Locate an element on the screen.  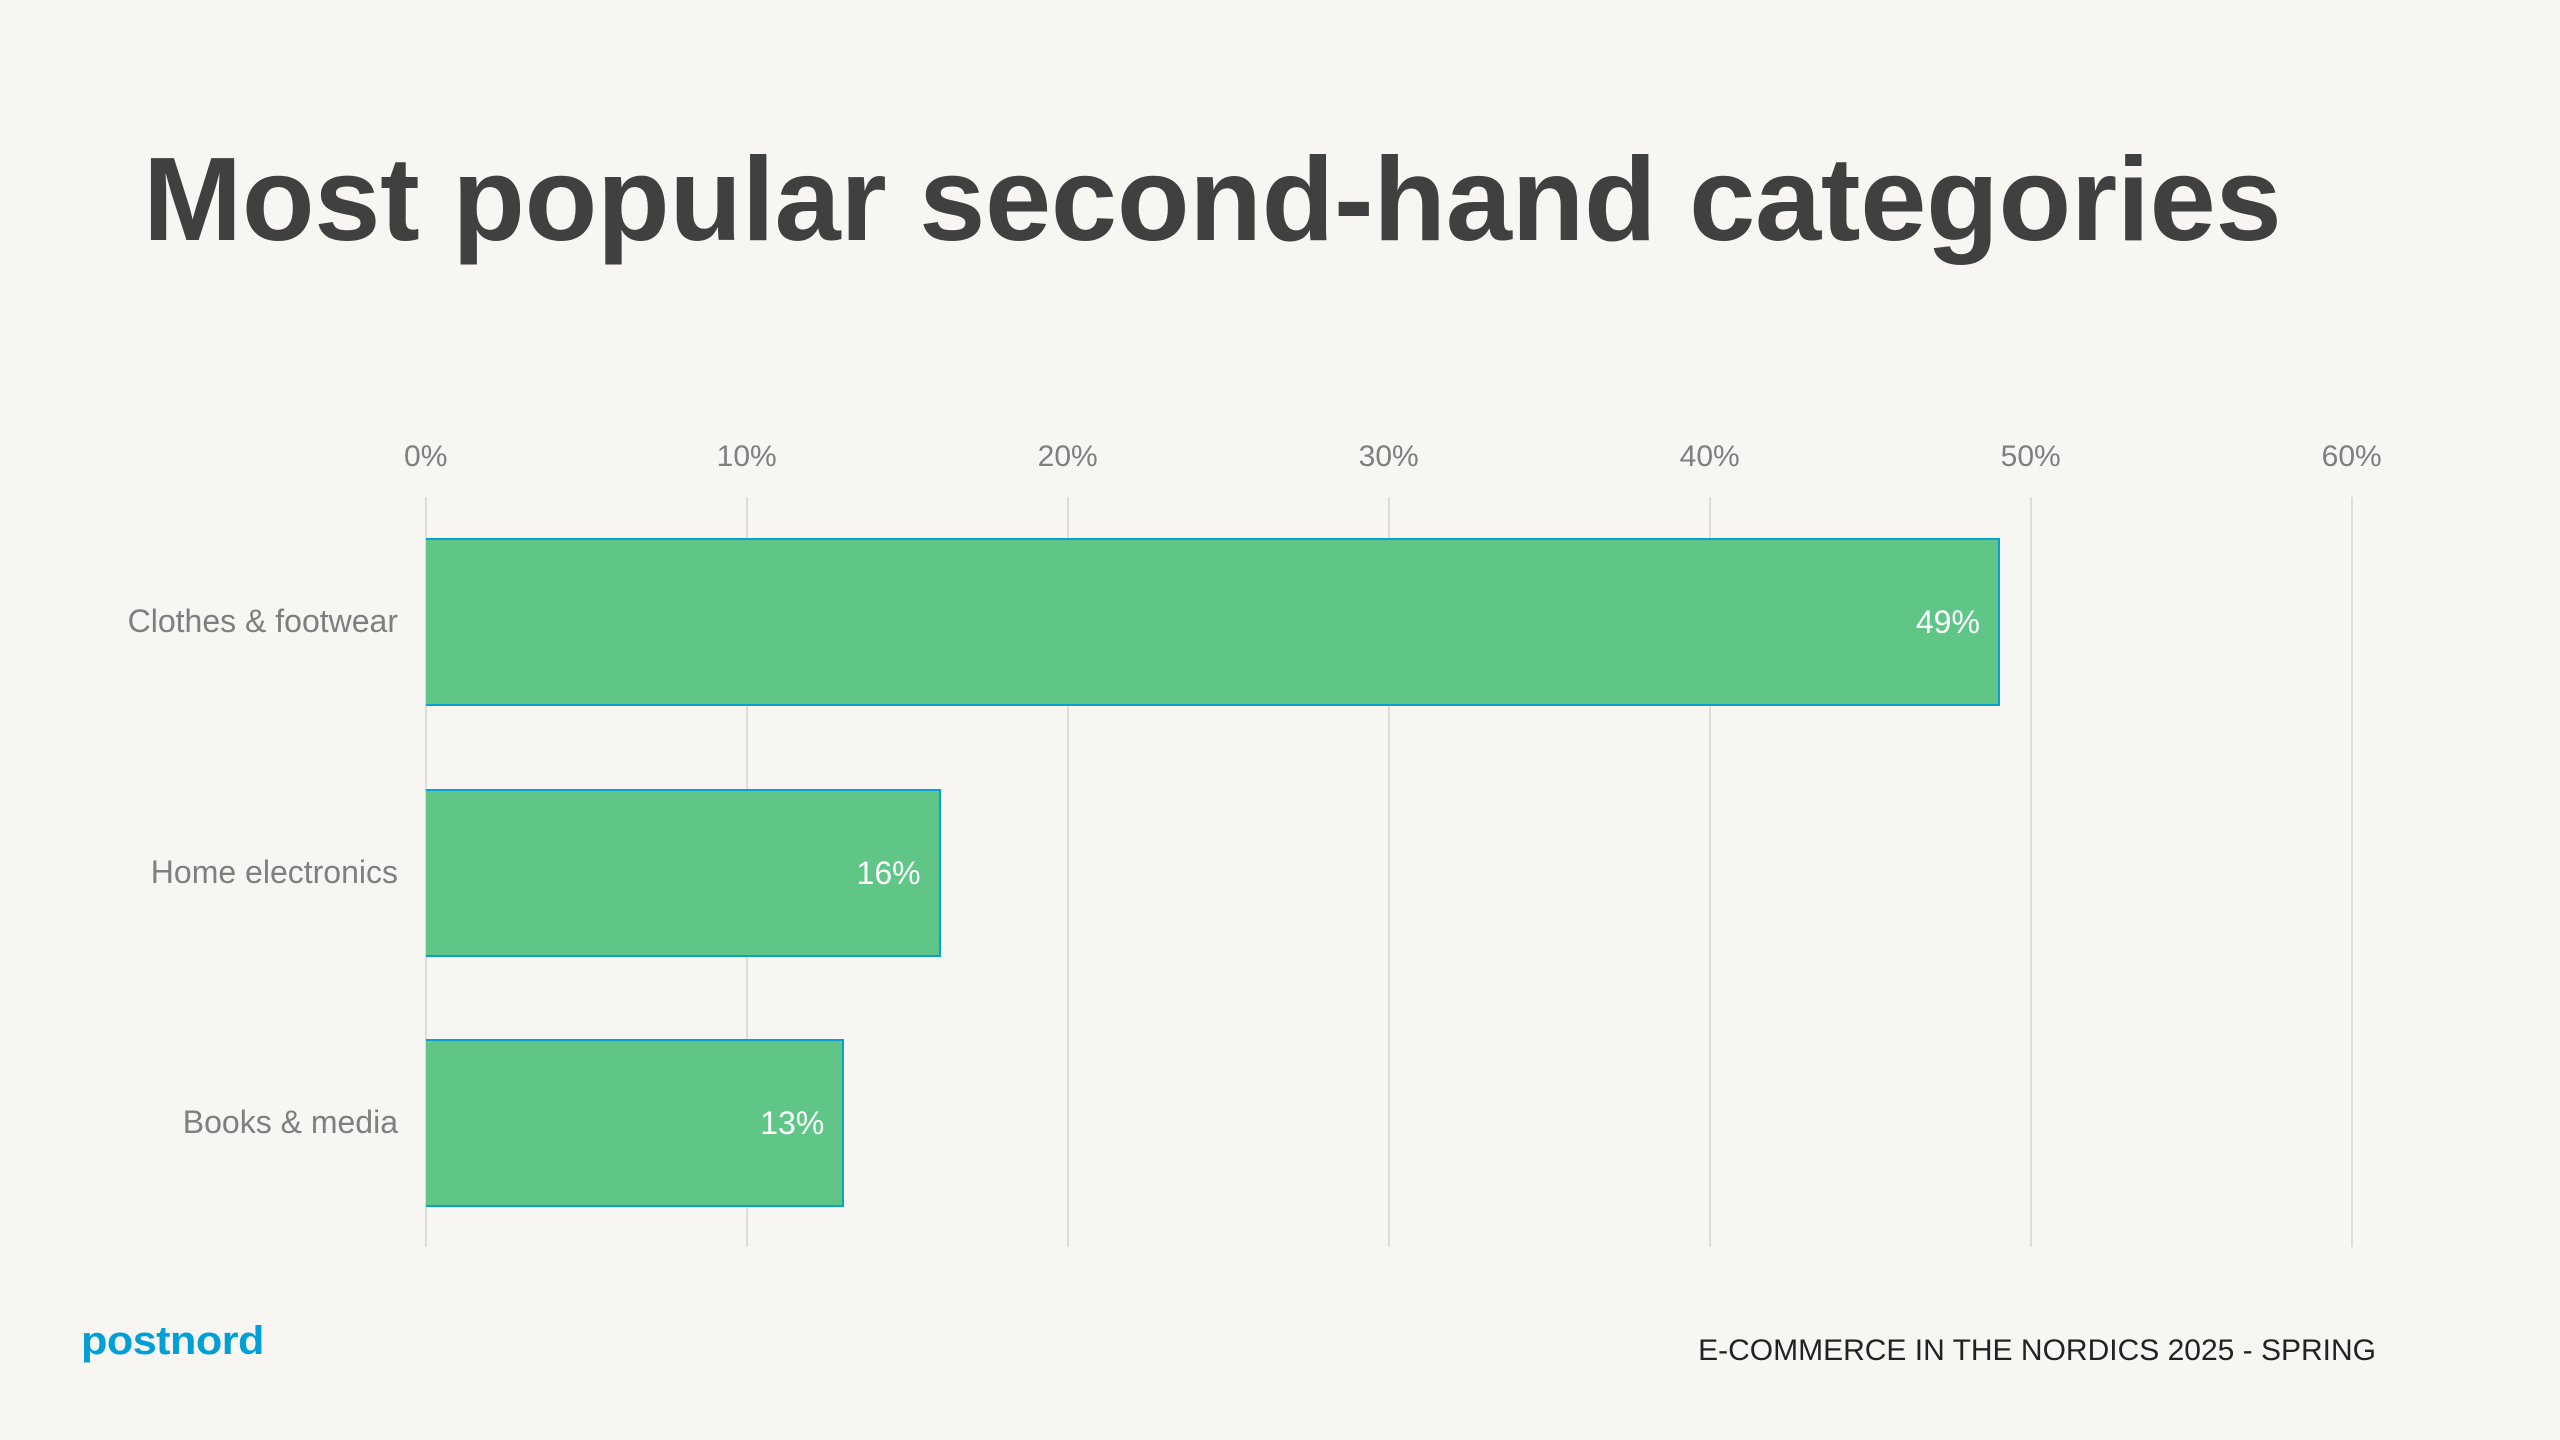
x-tick-label: 60% is located at coordinates (2351, 456).